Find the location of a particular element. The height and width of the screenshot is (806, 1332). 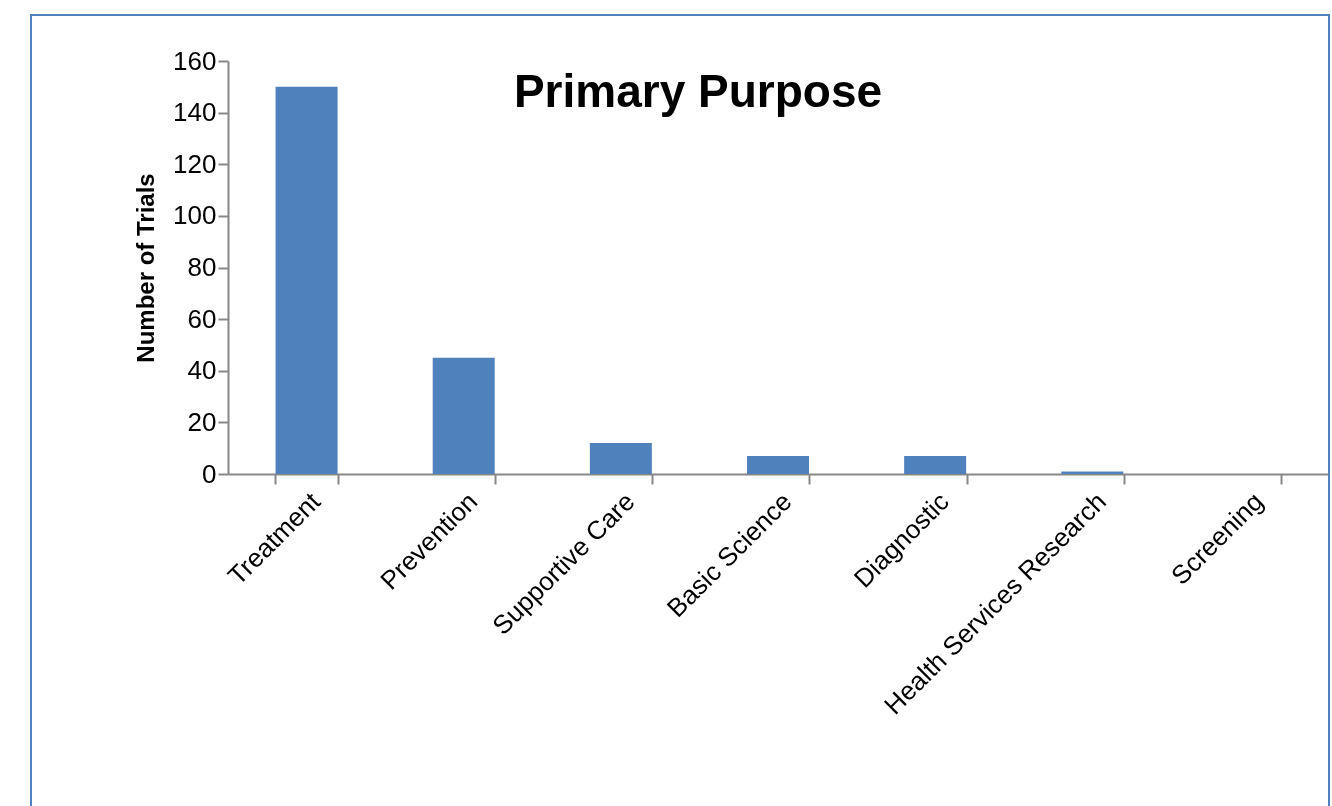

y-tick-label: 60 is located at coordinates (202, 318).